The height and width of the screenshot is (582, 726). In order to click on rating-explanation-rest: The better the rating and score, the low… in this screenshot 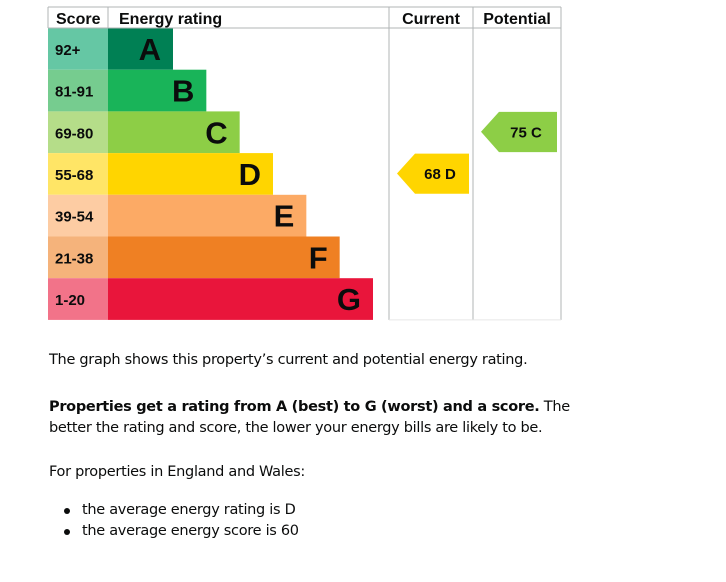, I will do `click(309, 417)`.